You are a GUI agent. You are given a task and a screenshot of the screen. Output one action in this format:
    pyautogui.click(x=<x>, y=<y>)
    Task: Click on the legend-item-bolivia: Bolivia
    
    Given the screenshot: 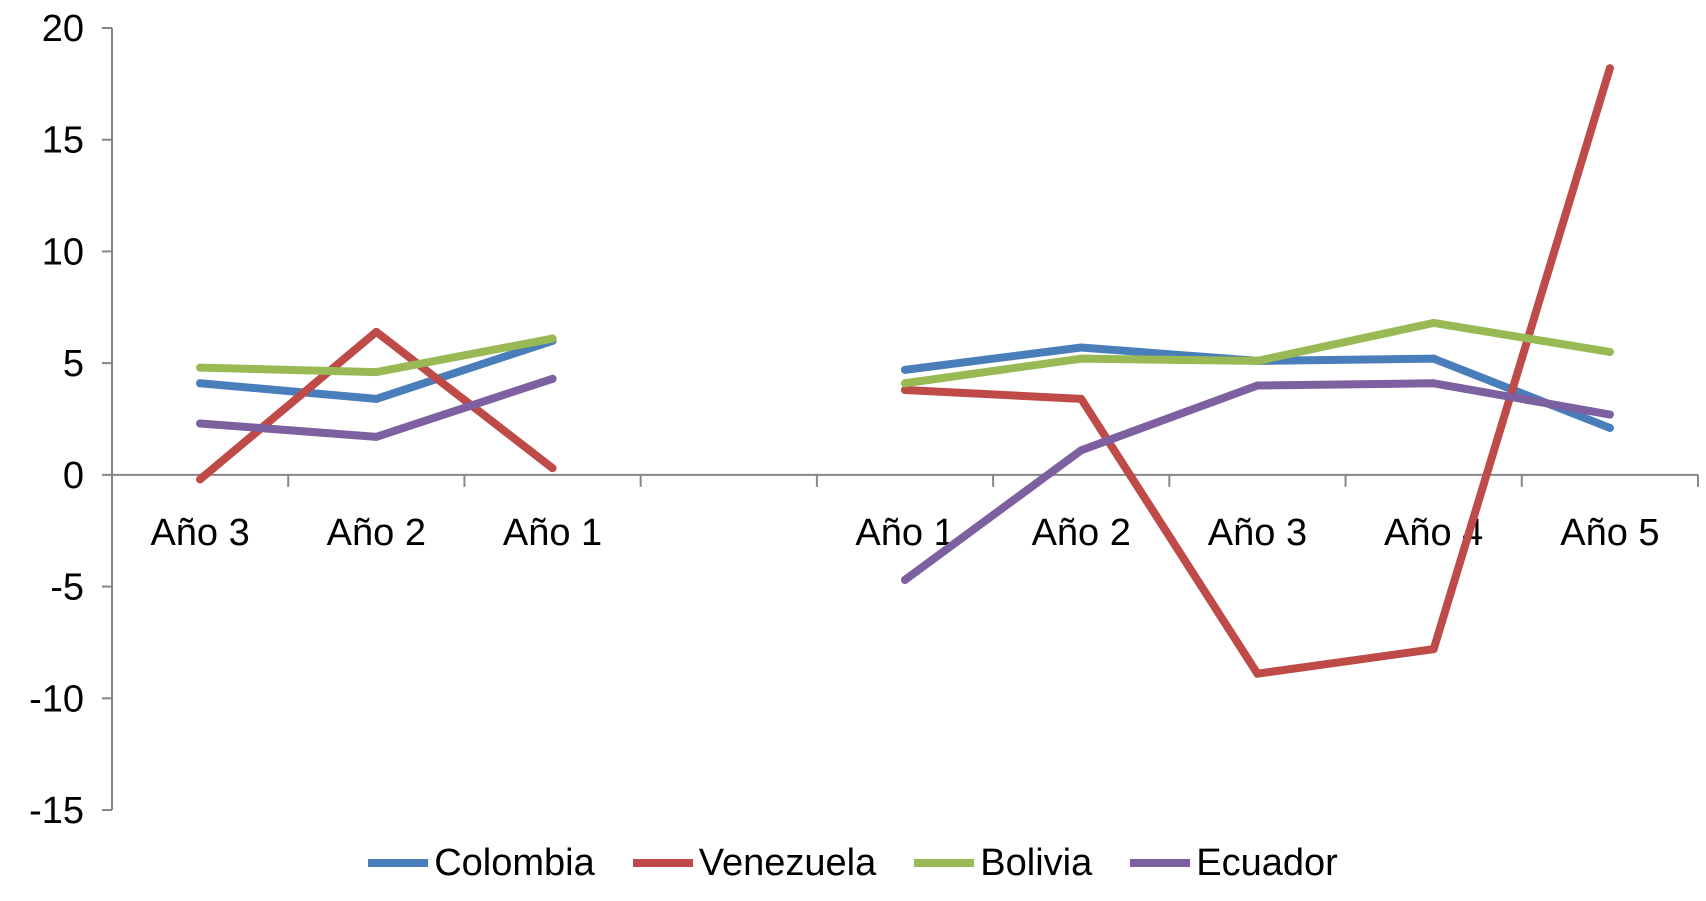 What is the action you would take?
    pyautogui.click(x=1003, y=863)
    